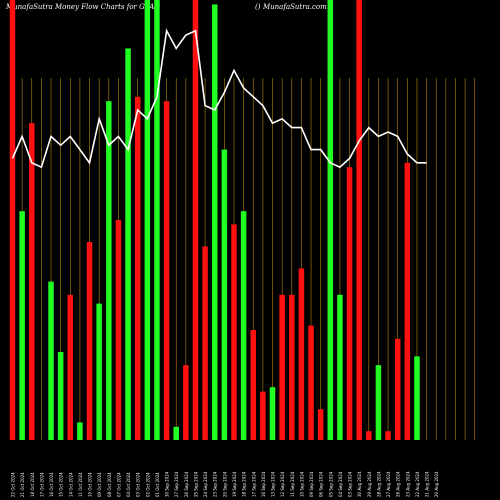 The width and height of the screenshot is (500, 500). What do you see at coordinates (273, 484) in the screenshot?
I see `date-label: 13 Sep 2024` at bounding box center [273, 484].